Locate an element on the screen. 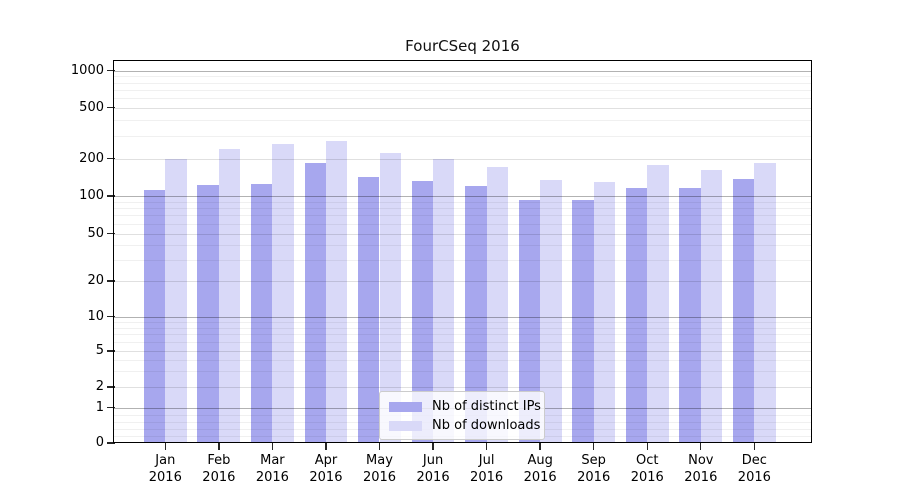  x-tick-month: Jul is located at coordinates (486, 460).